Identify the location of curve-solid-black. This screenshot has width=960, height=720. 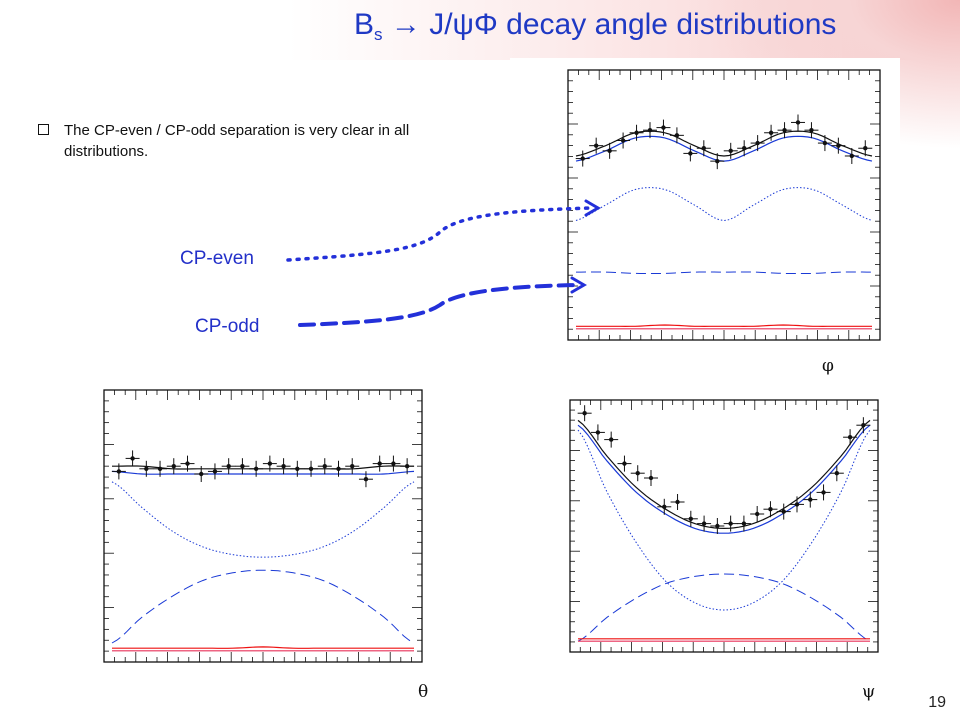
(724, 474).